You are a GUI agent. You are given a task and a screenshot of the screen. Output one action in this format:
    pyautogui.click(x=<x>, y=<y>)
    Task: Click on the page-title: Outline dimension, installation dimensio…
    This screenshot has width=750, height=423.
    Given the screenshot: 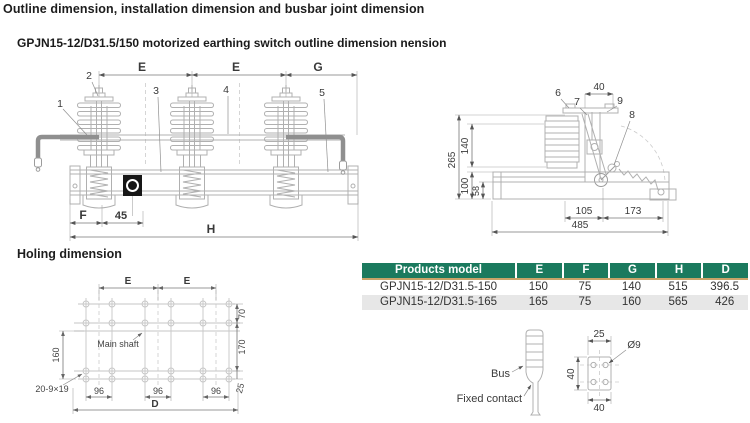 What is the action you would take?
    pyautogui.click(x=214, y=9)
    